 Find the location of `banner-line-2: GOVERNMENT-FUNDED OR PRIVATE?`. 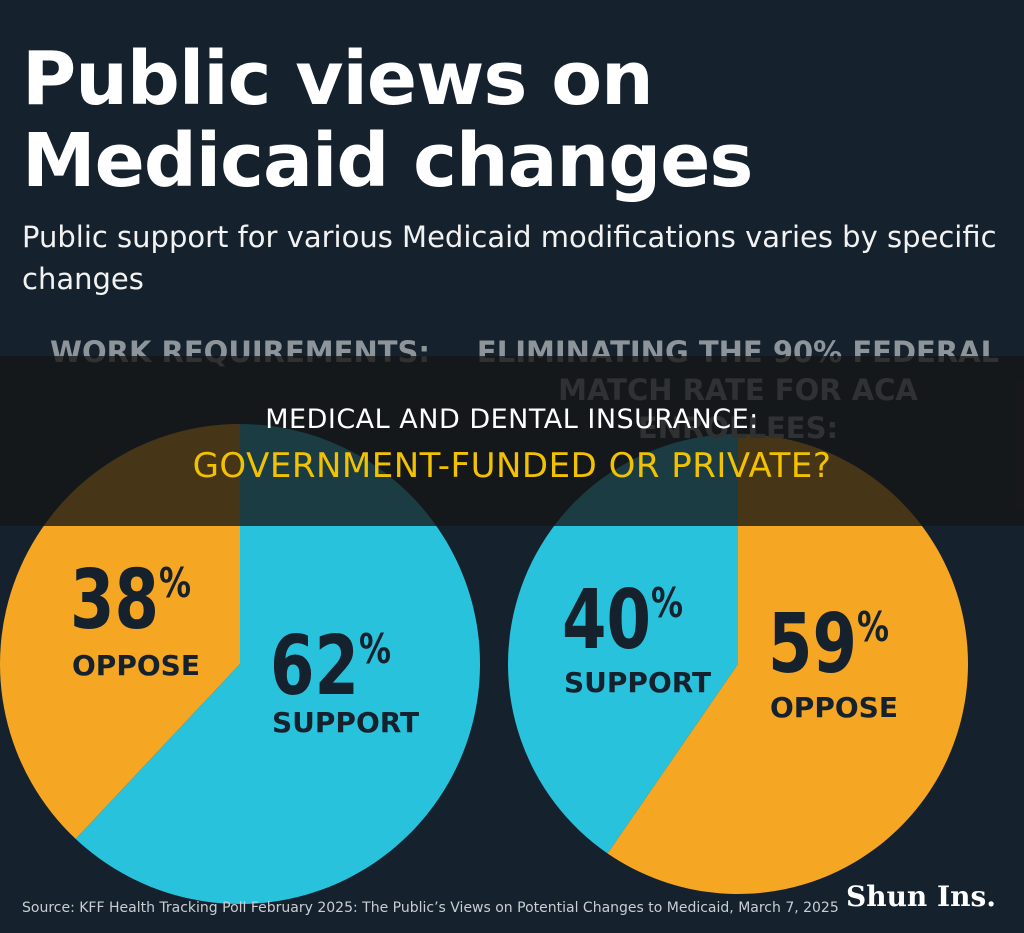

banner-line-2: GOVERNMENT-FUNDED OR PRIVATE? is located at coordinates (512, 466).